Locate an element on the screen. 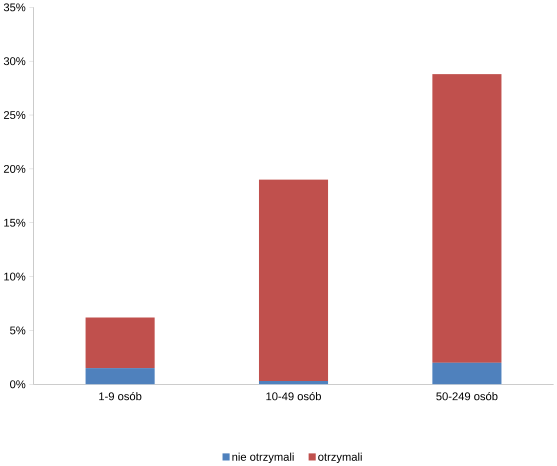  x-tick-label: 1-9 osób is located at coordinates (120, 396).